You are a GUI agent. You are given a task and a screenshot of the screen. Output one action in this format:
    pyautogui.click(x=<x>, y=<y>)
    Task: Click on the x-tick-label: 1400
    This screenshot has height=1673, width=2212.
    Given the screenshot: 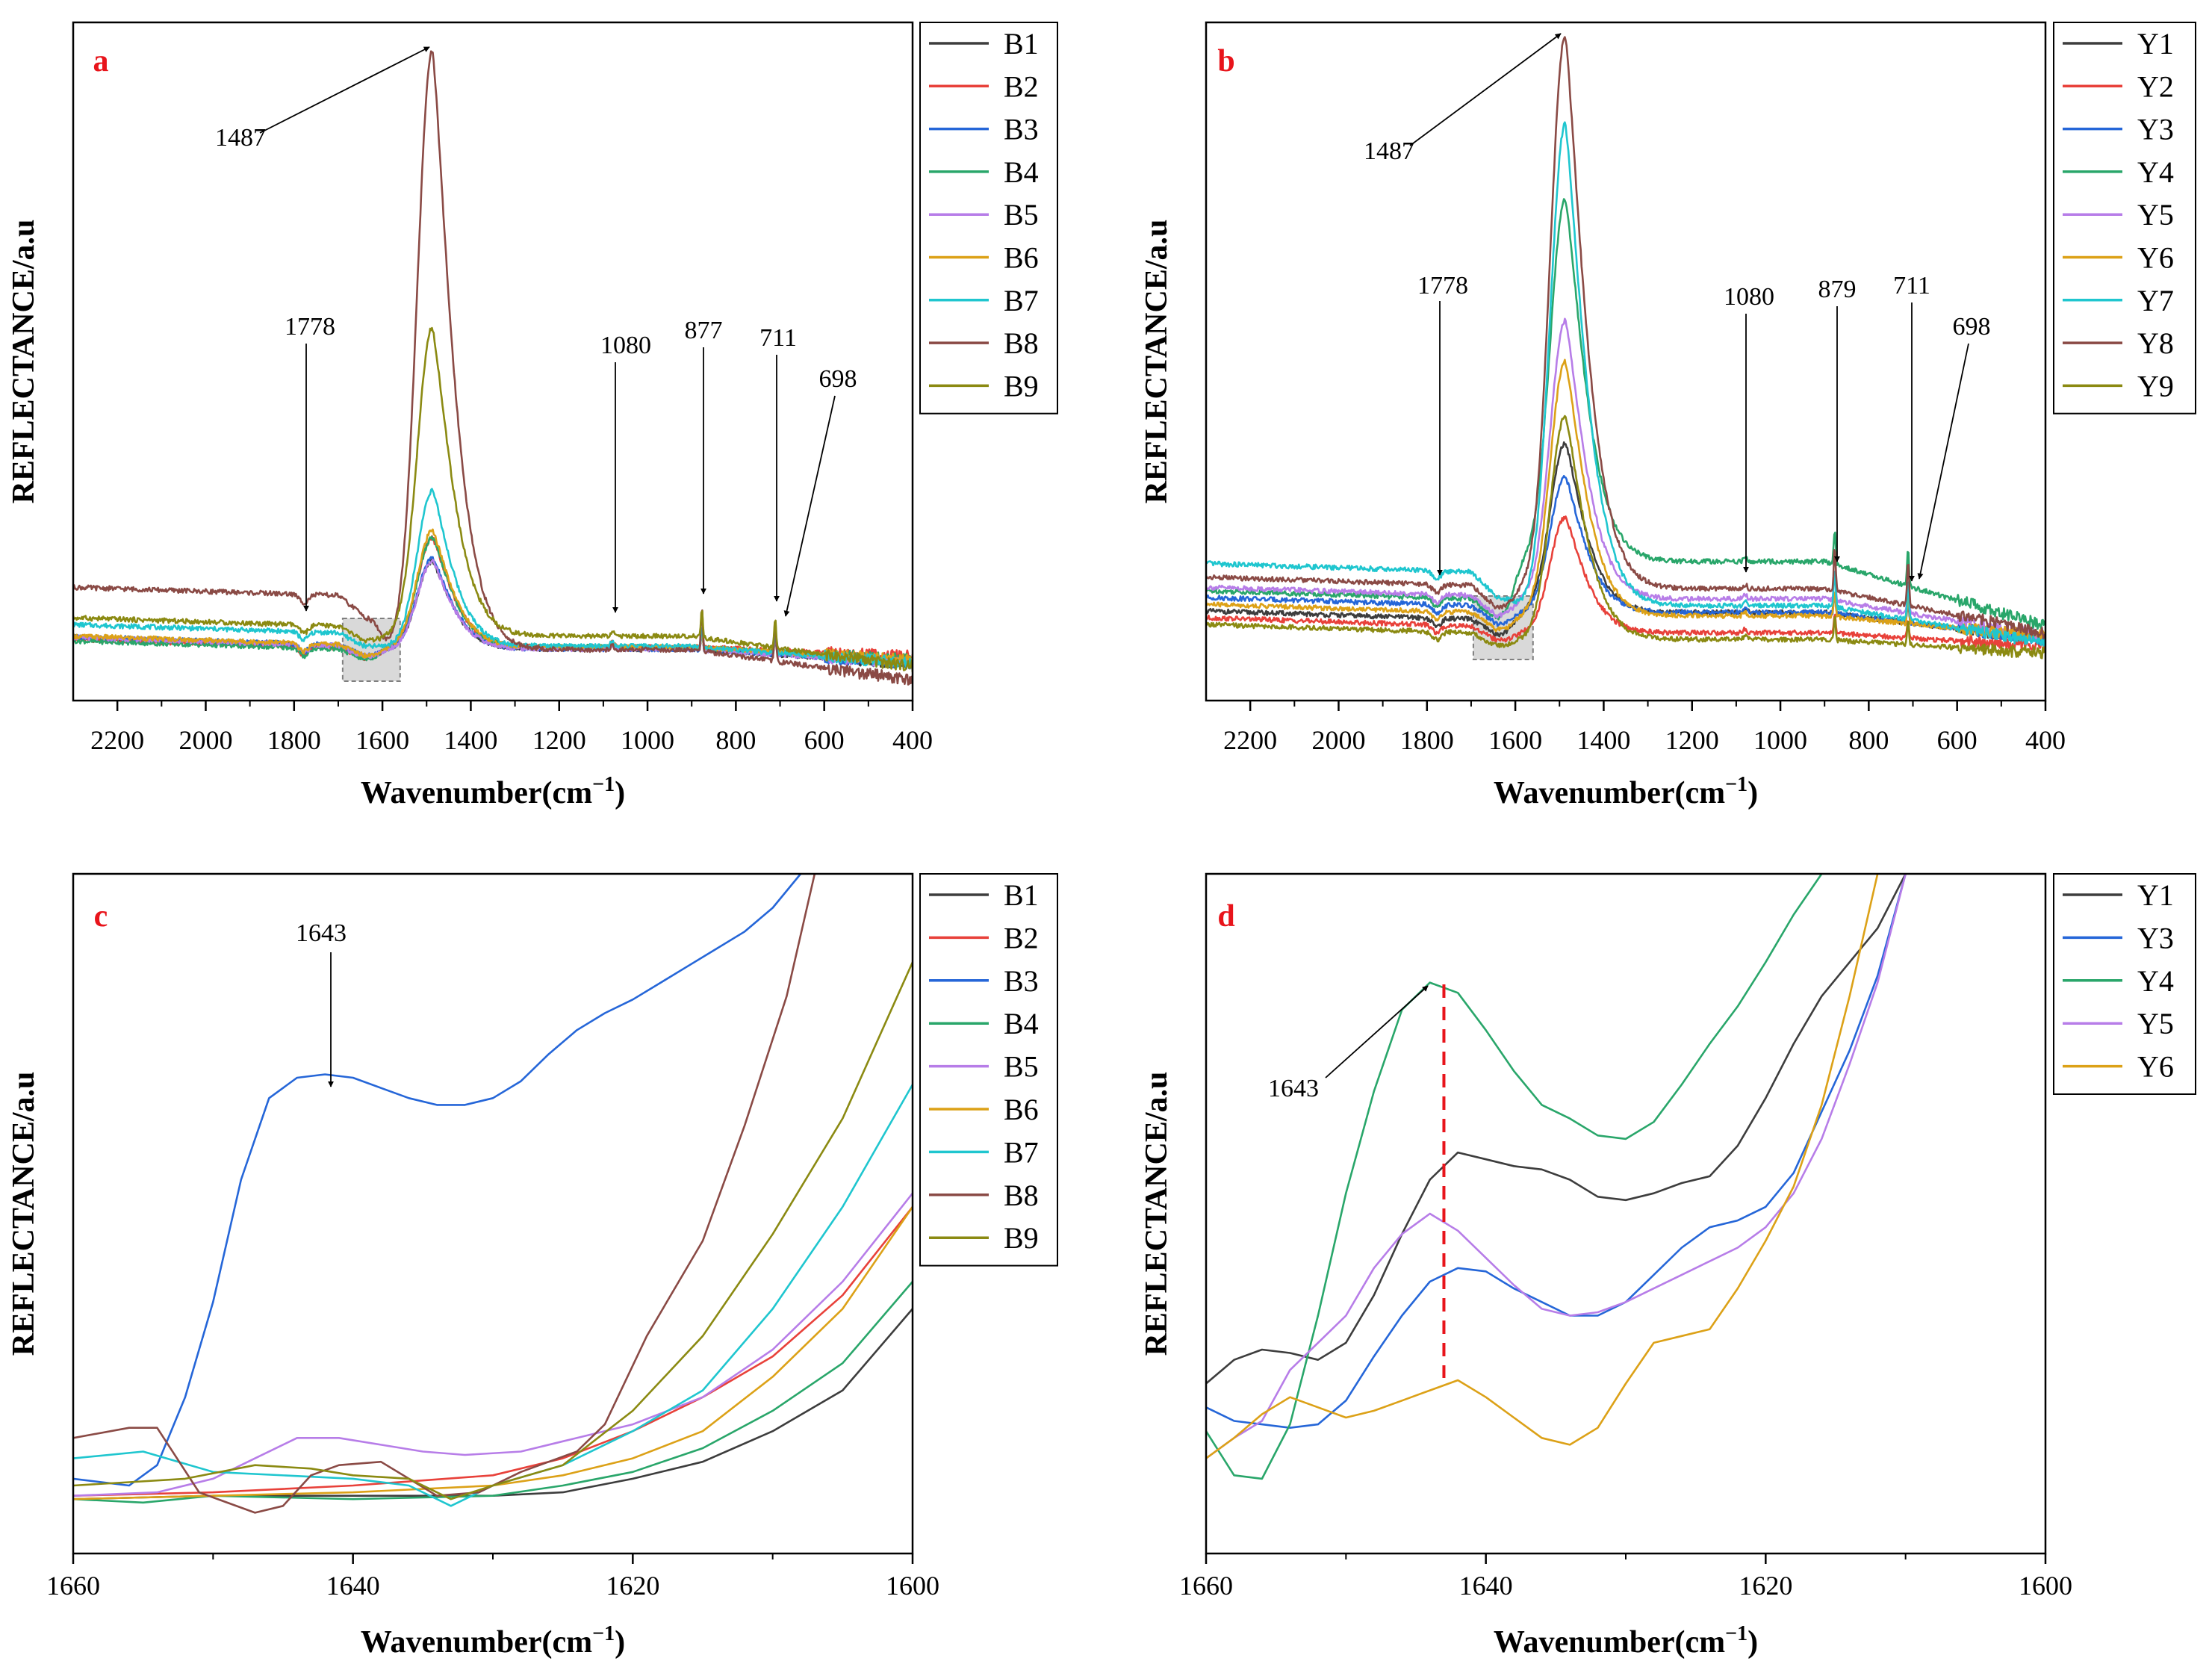 What is the action you would take?
    pyautogui.click(x=1603, y=740)
    